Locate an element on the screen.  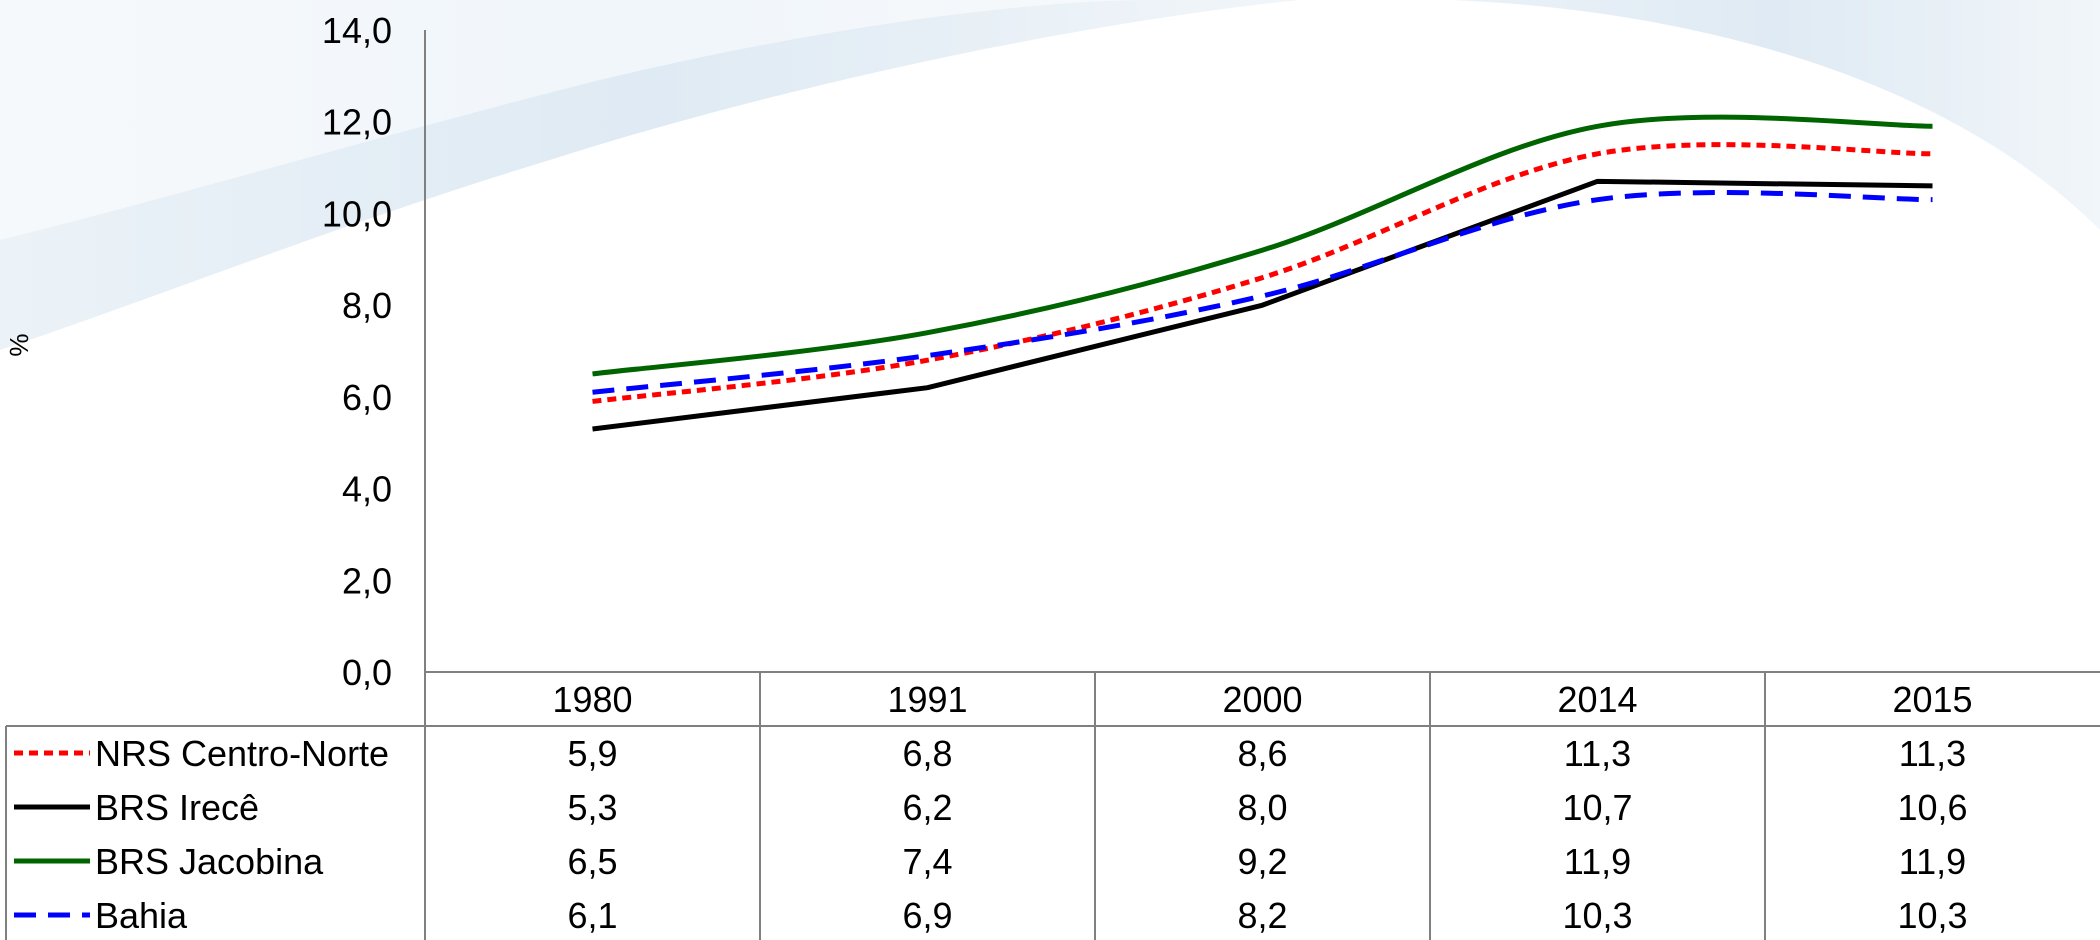
x-tick-label: 2000 is located at coordinates (1262, 699).